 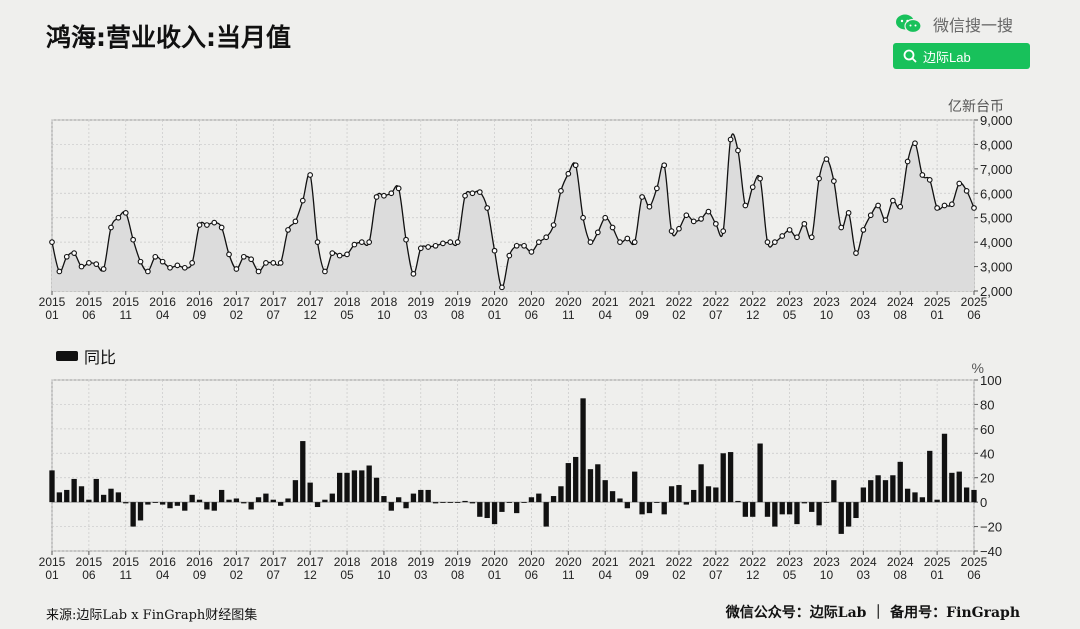 I want to click on bottom-xtick-label-month: 05, so click(x=347, y=575).